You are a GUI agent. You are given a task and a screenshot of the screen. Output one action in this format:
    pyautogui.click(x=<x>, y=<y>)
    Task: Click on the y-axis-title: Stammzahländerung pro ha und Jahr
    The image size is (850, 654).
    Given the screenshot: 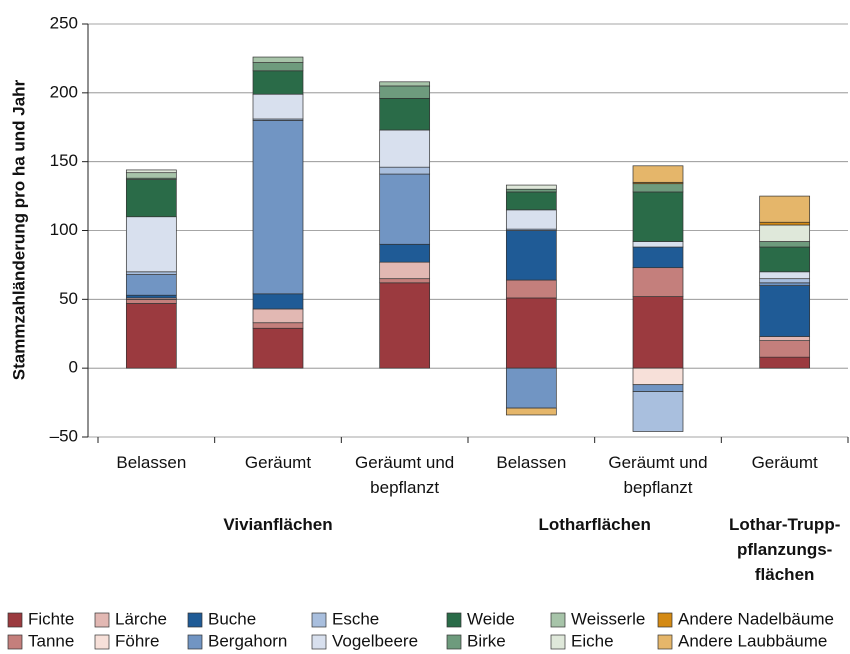 What is the action you would take?
    pyautogui.click(x=18, y=229)
    